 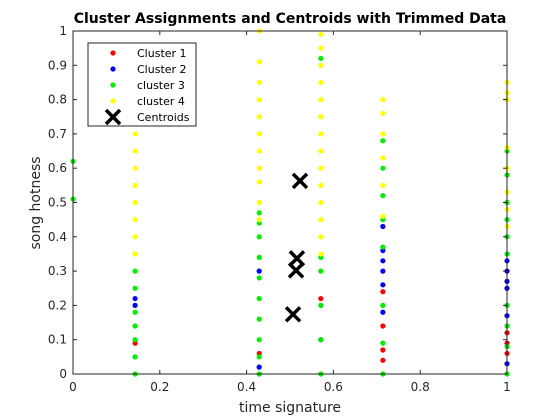 What do you see at coordinates (420, 387) in the screenshot?
I see `x-tick-label: 0.8` at bounding box center [420, 387].